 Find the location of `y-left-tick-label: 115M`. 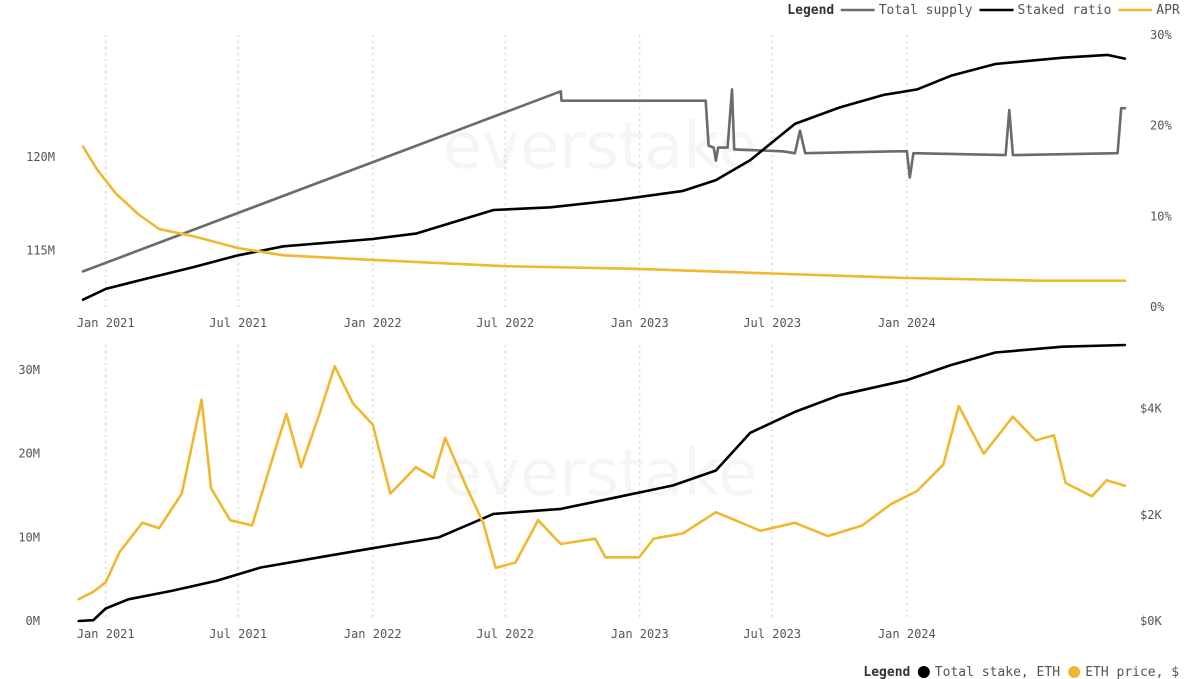

y-left-tick-label: 115M is located at coordinates (40, 251).